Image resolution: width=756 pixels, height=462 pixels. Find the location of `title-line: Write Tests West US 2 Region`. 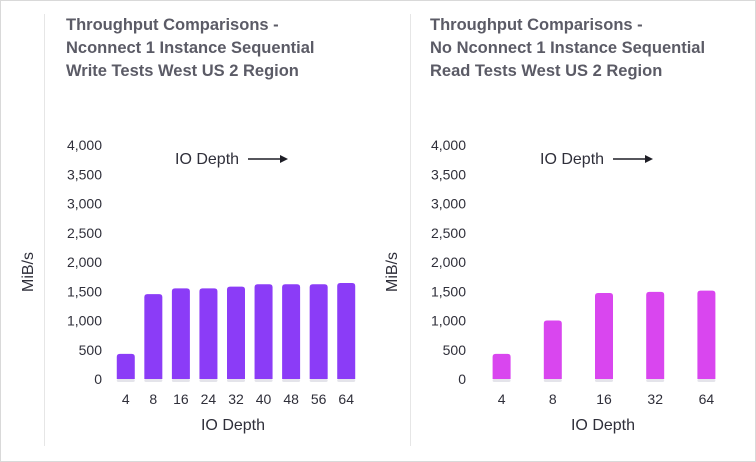

title-line: Write Tests West US 2 Region is located at coordinates (182, 71).